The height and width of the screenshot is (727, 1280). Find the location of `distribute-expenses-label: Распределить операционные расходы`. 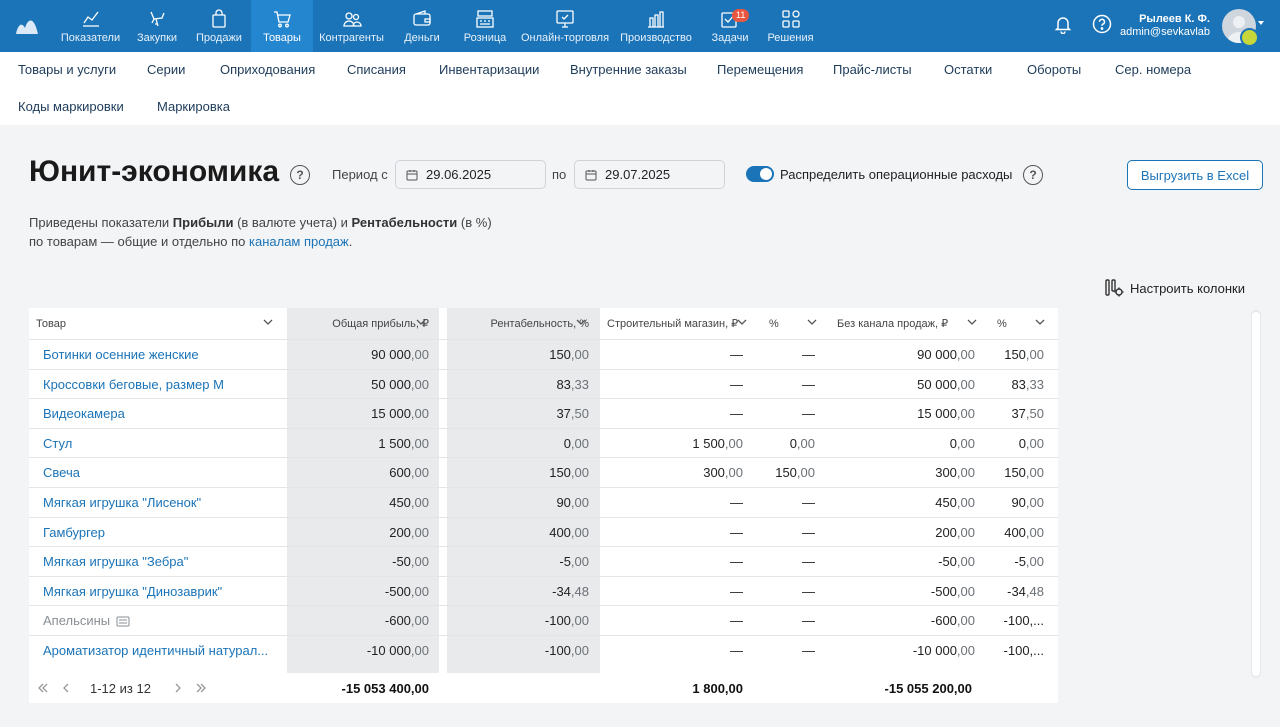

distribute-expenses-label: Распределить операционные расходы is located at coordinates (896, 174).